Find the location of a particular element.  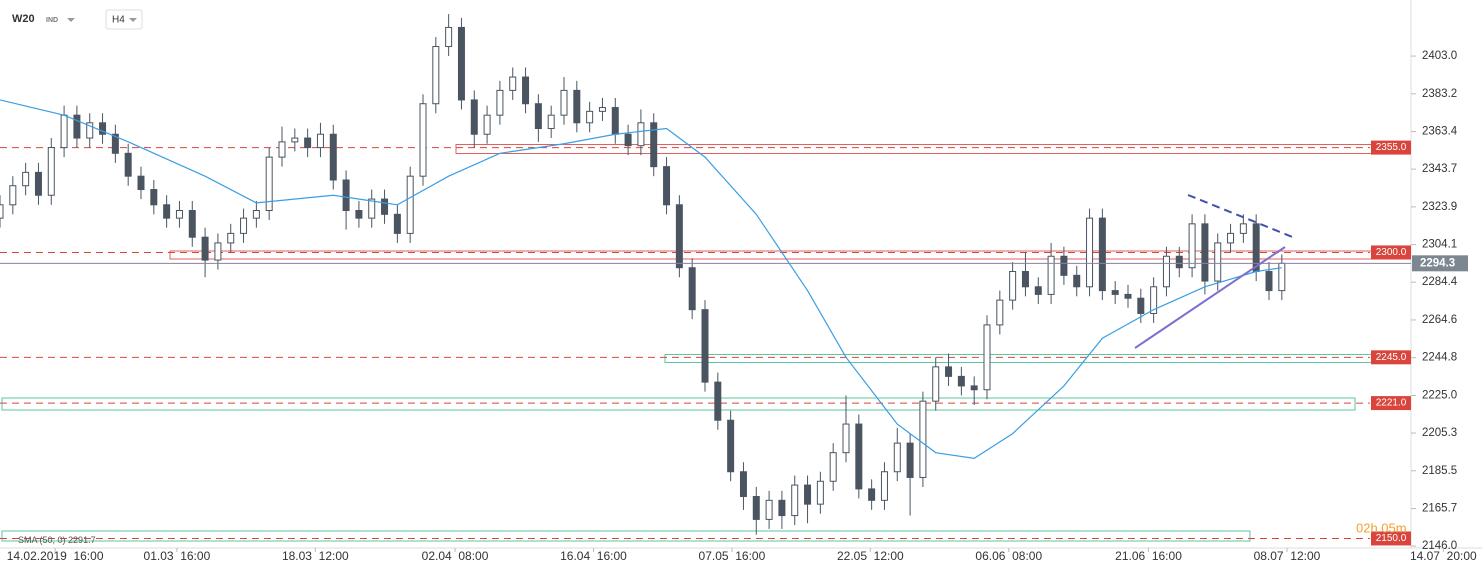

x-tick-label: 21.06 16:00 is located at coordinates (1148, 556).